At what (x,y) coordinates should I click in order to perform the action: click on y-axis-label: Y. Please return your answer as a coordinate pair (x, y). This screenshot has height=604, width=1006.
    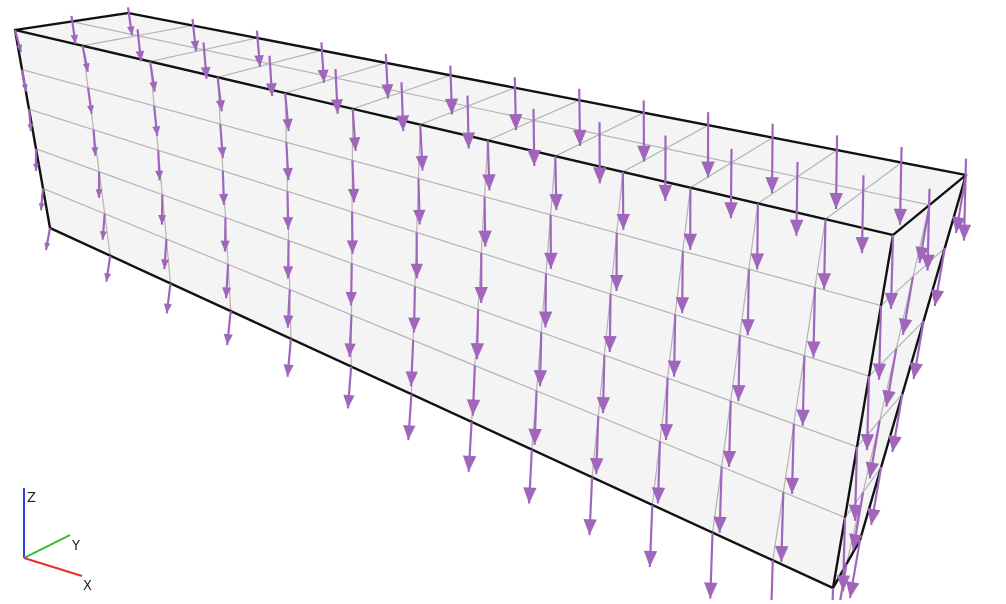
    Looking at the image, I should click on (75, 546).